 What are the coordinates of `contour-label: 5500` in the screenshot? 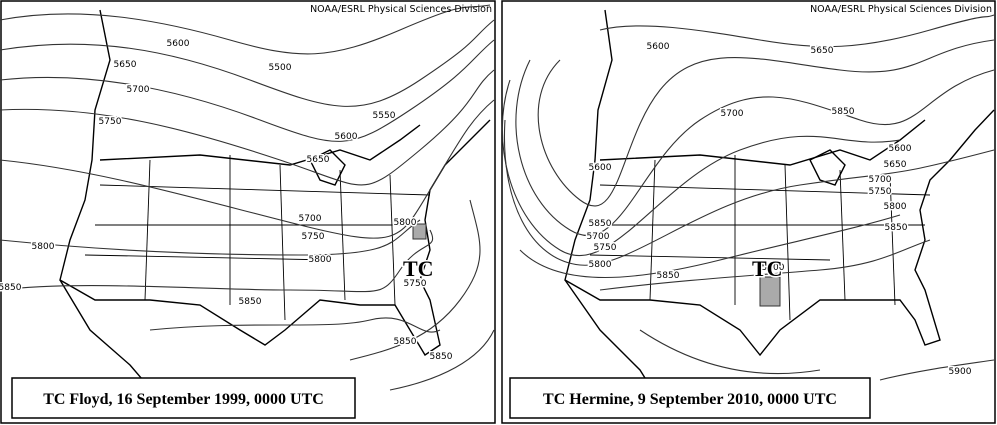 It's located at (280, 68).